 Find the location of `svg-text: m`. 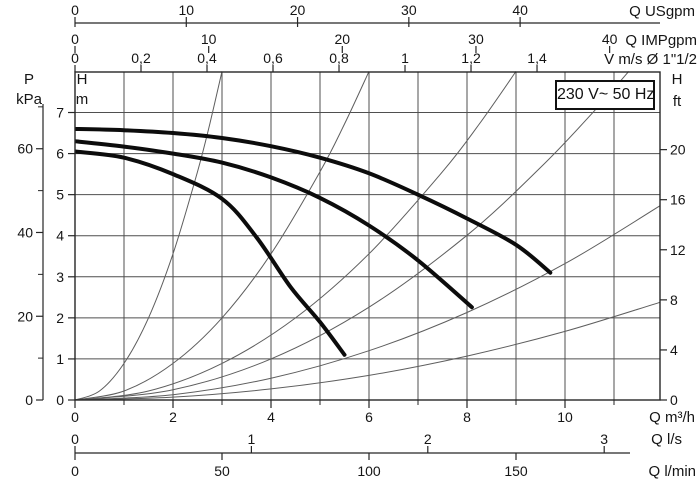

svg-text: m is located at coordinates (82, 99).